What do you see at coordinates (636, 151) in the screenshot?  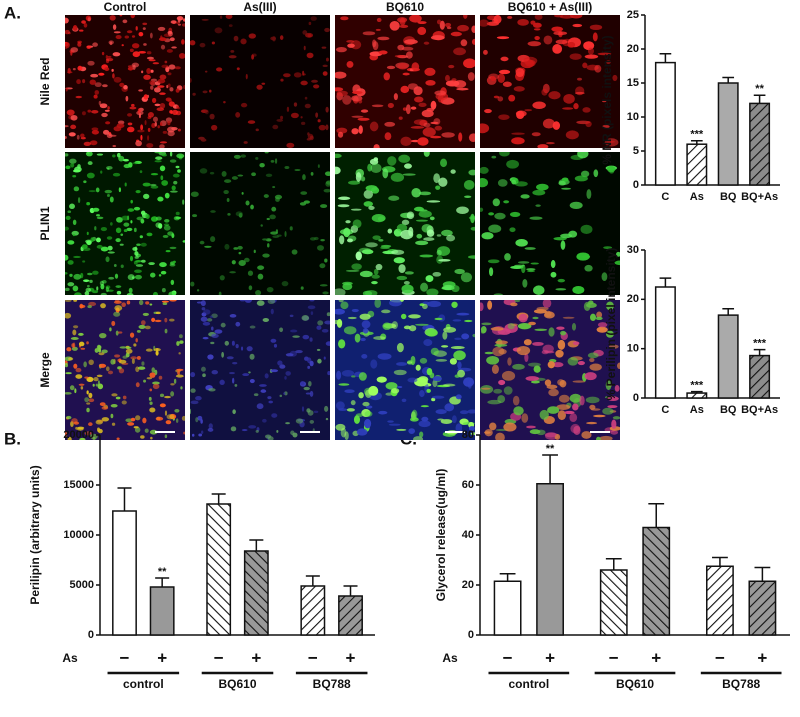 I see `y-tick-label: 5` at bounding box center [636, 151].